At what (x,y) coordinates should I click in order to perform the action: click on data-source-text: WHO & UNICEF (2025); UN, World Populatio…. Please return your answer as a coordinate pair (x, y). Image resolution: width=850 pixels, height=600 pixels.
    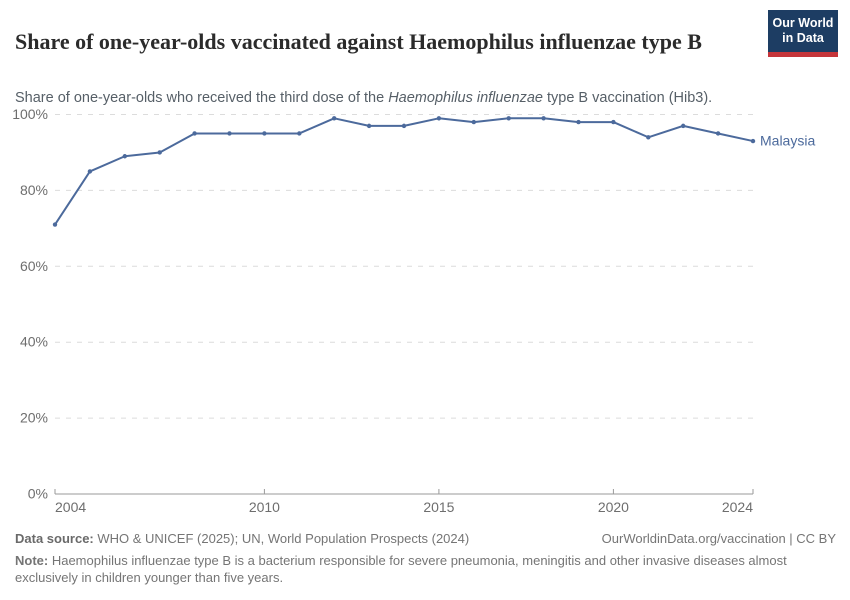
    Looking at the image, I should click on (281, 538).